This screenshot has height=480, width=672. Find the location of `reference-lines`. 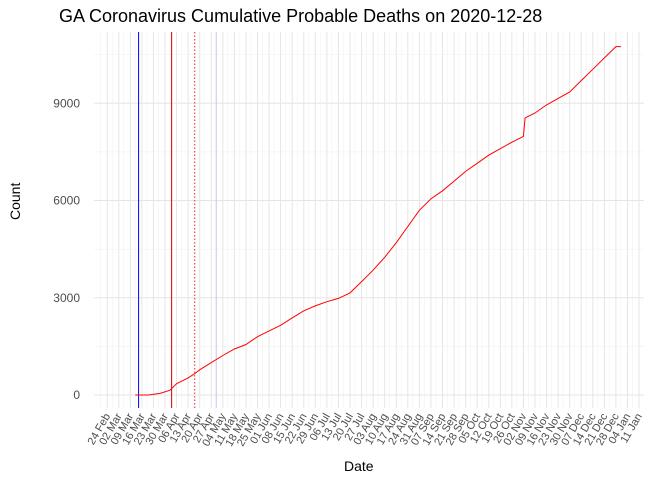

reference-lines is located at coordinates (177, 220).